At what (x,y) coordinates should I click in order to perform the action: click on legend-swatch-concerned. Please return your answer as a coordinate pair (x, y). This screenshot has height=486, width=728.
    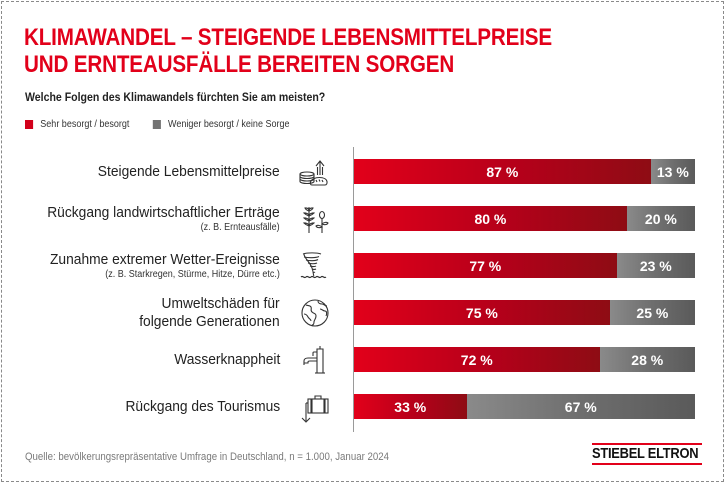
    Looking at the image, I should click on (29, 124).